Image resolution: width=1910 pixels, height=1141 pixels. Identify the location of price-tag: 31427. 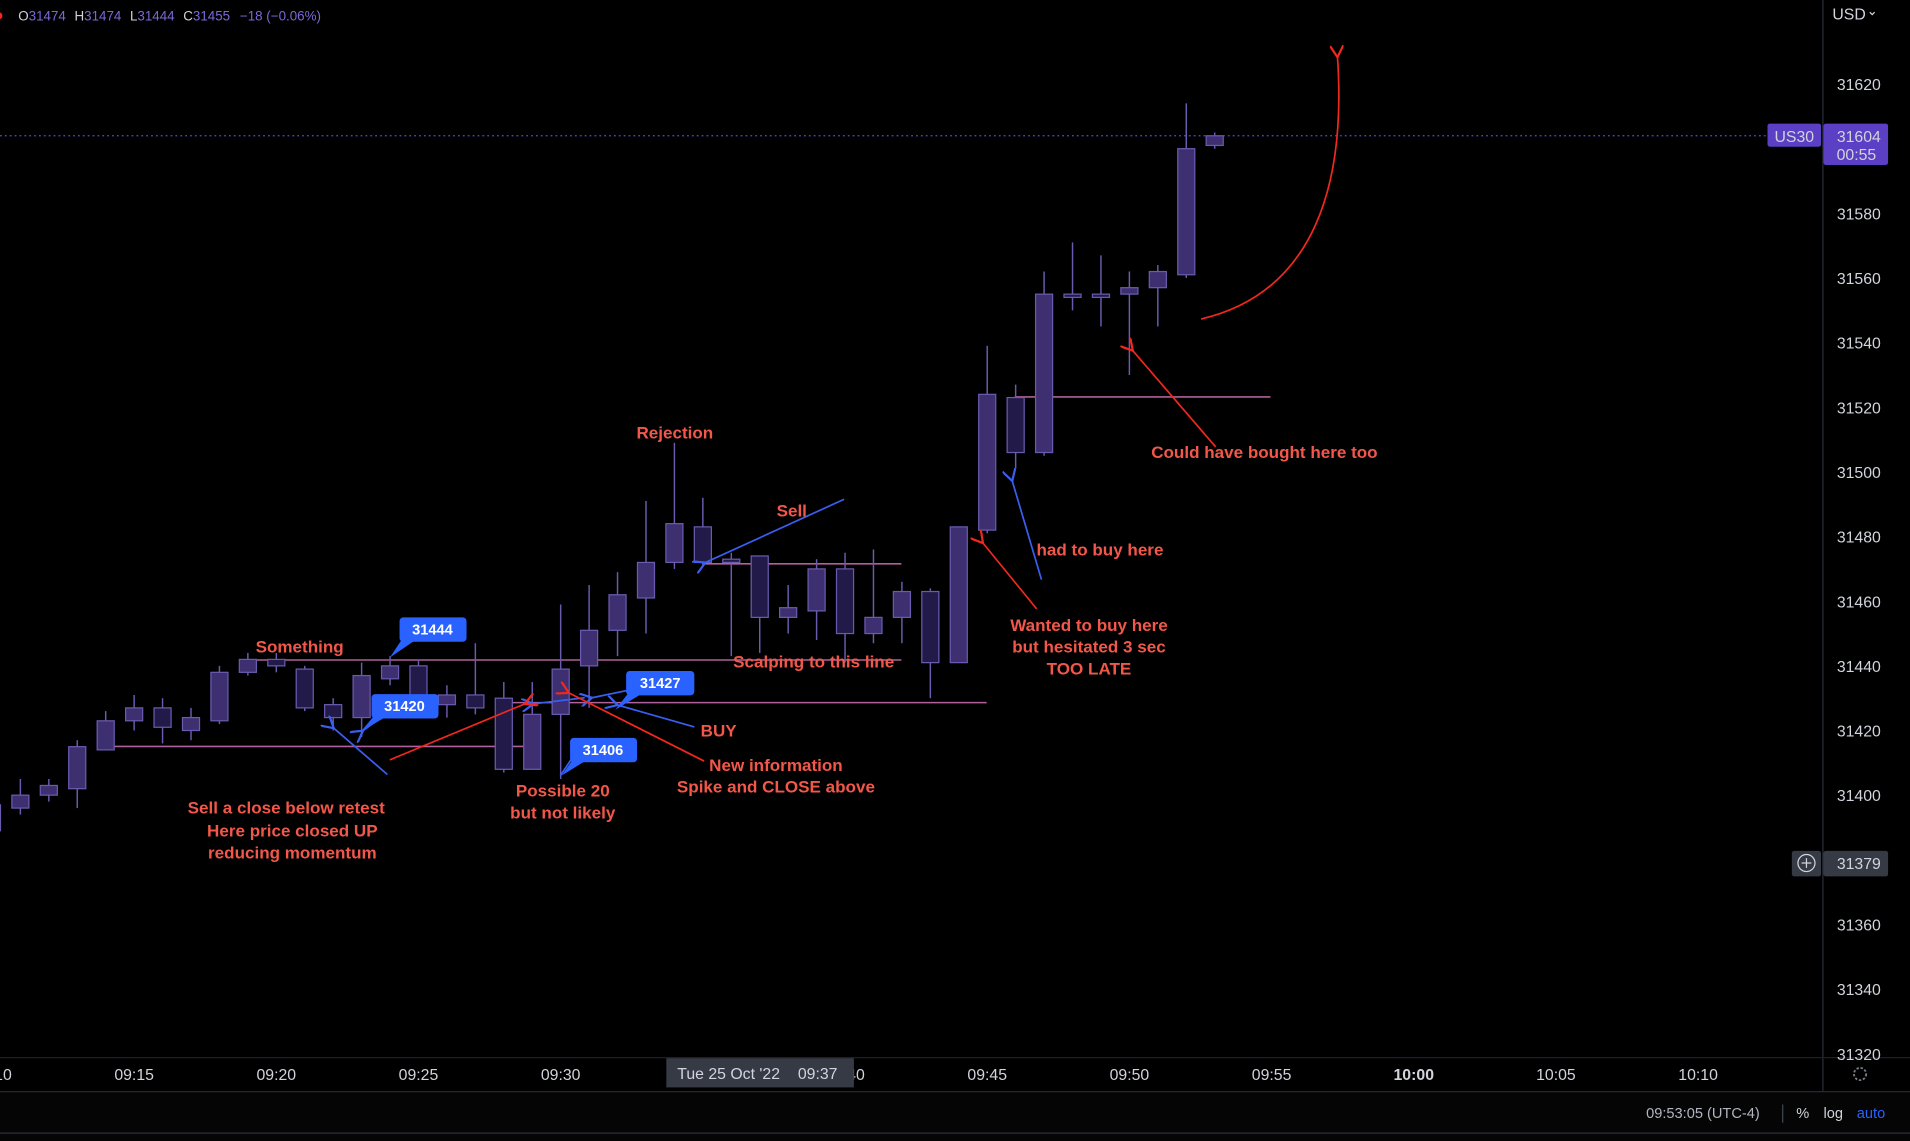
(655, 690).